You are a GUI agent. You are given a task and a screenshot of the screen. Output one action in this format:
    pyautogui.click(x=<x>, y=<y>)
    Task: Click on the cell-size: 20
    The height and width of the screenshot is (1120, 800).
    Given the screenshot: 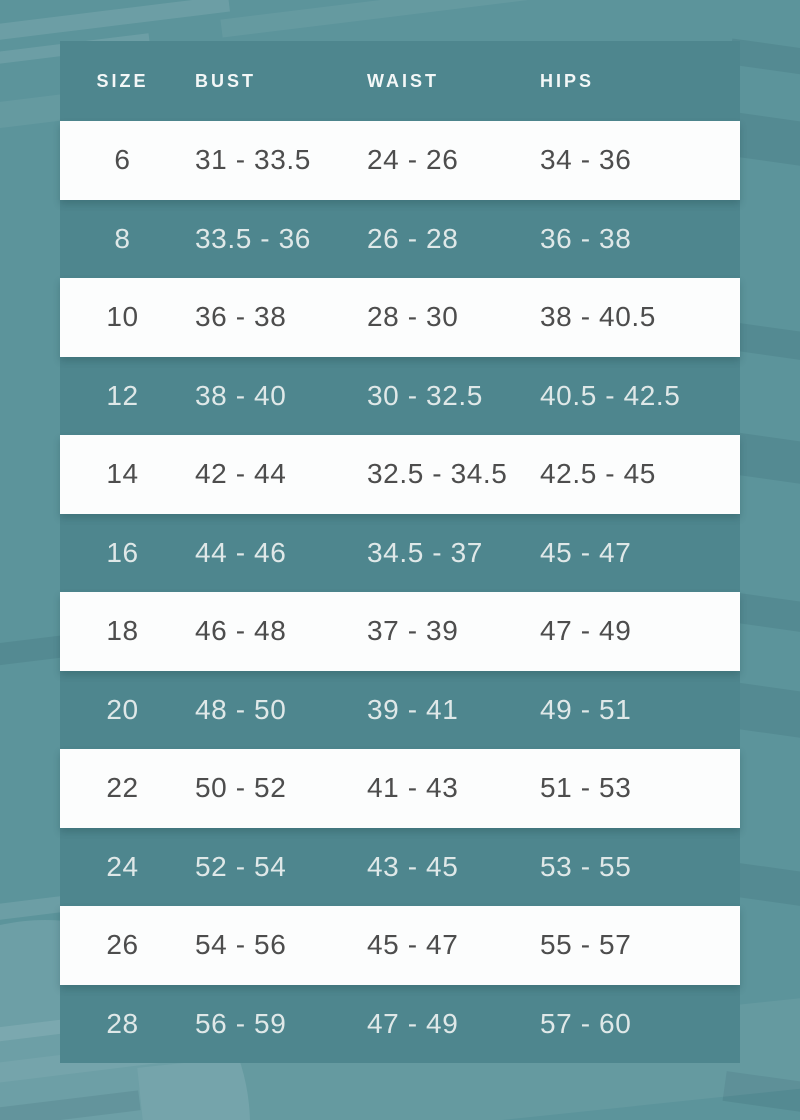 What is the action you would take?
    pyautogui.click(x=122, y=709)
    